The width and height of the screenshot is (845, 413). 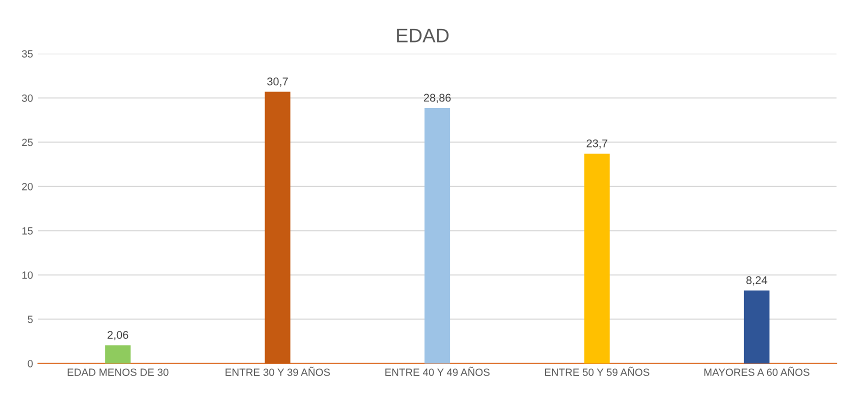 What do you see at coordinates (277, 82) in the screenshot?
I see `data-label: 30,7` at bounding box center [277, 82].